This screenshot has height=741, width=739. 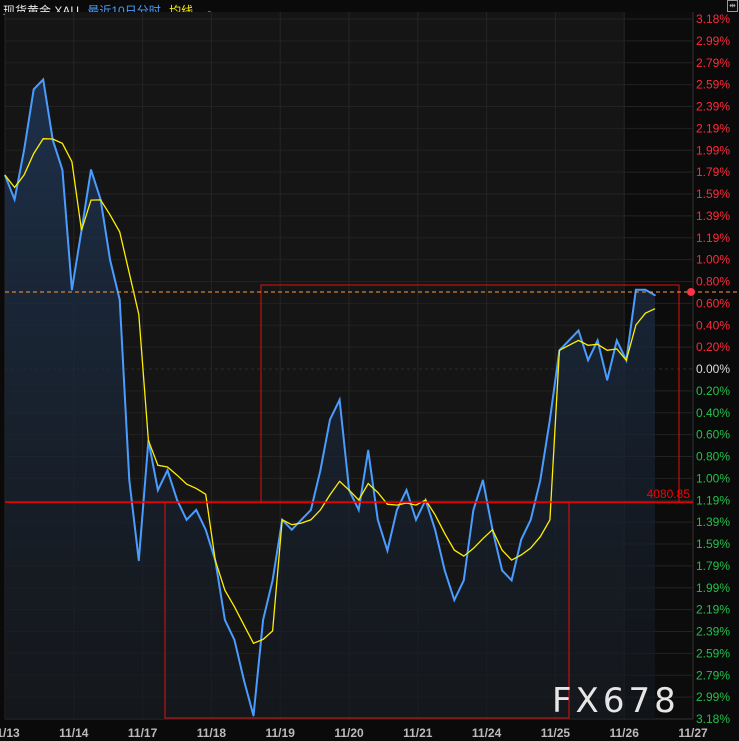 What do you see at coordinates (487, 733) in the screenshot?
I see `x-tick-label: 11/24` at bounding box center [487, 733].